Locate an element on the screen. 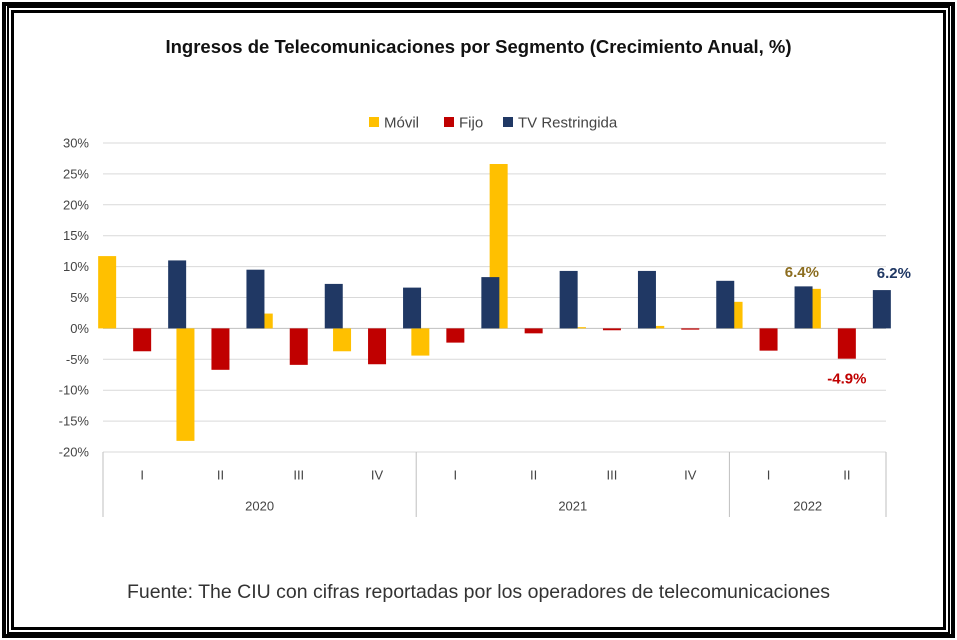  x-group-label: 2021 is located at coordinates (572, 506).